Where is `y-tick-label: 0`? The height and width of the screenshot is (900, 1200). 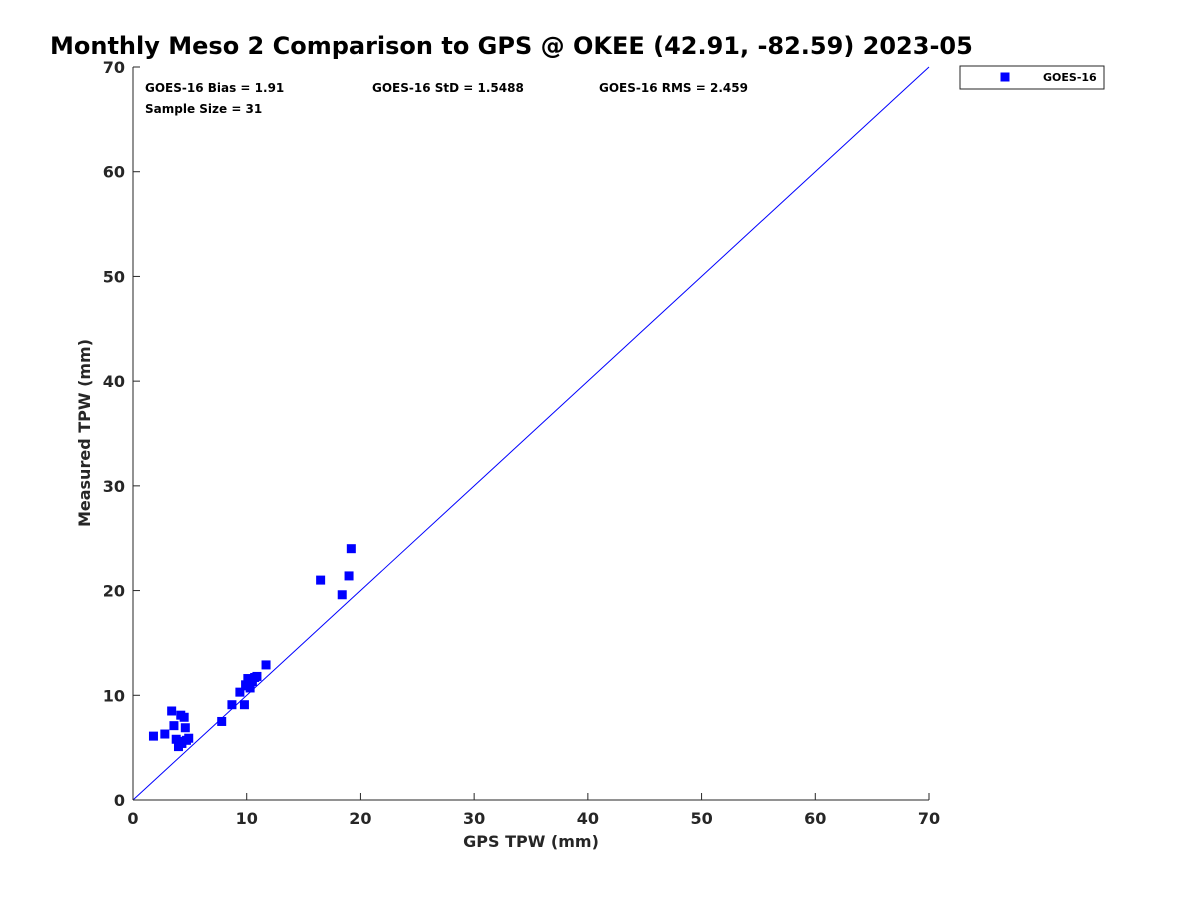
y-tick-label: 0 is located at coordinates (119, 800).